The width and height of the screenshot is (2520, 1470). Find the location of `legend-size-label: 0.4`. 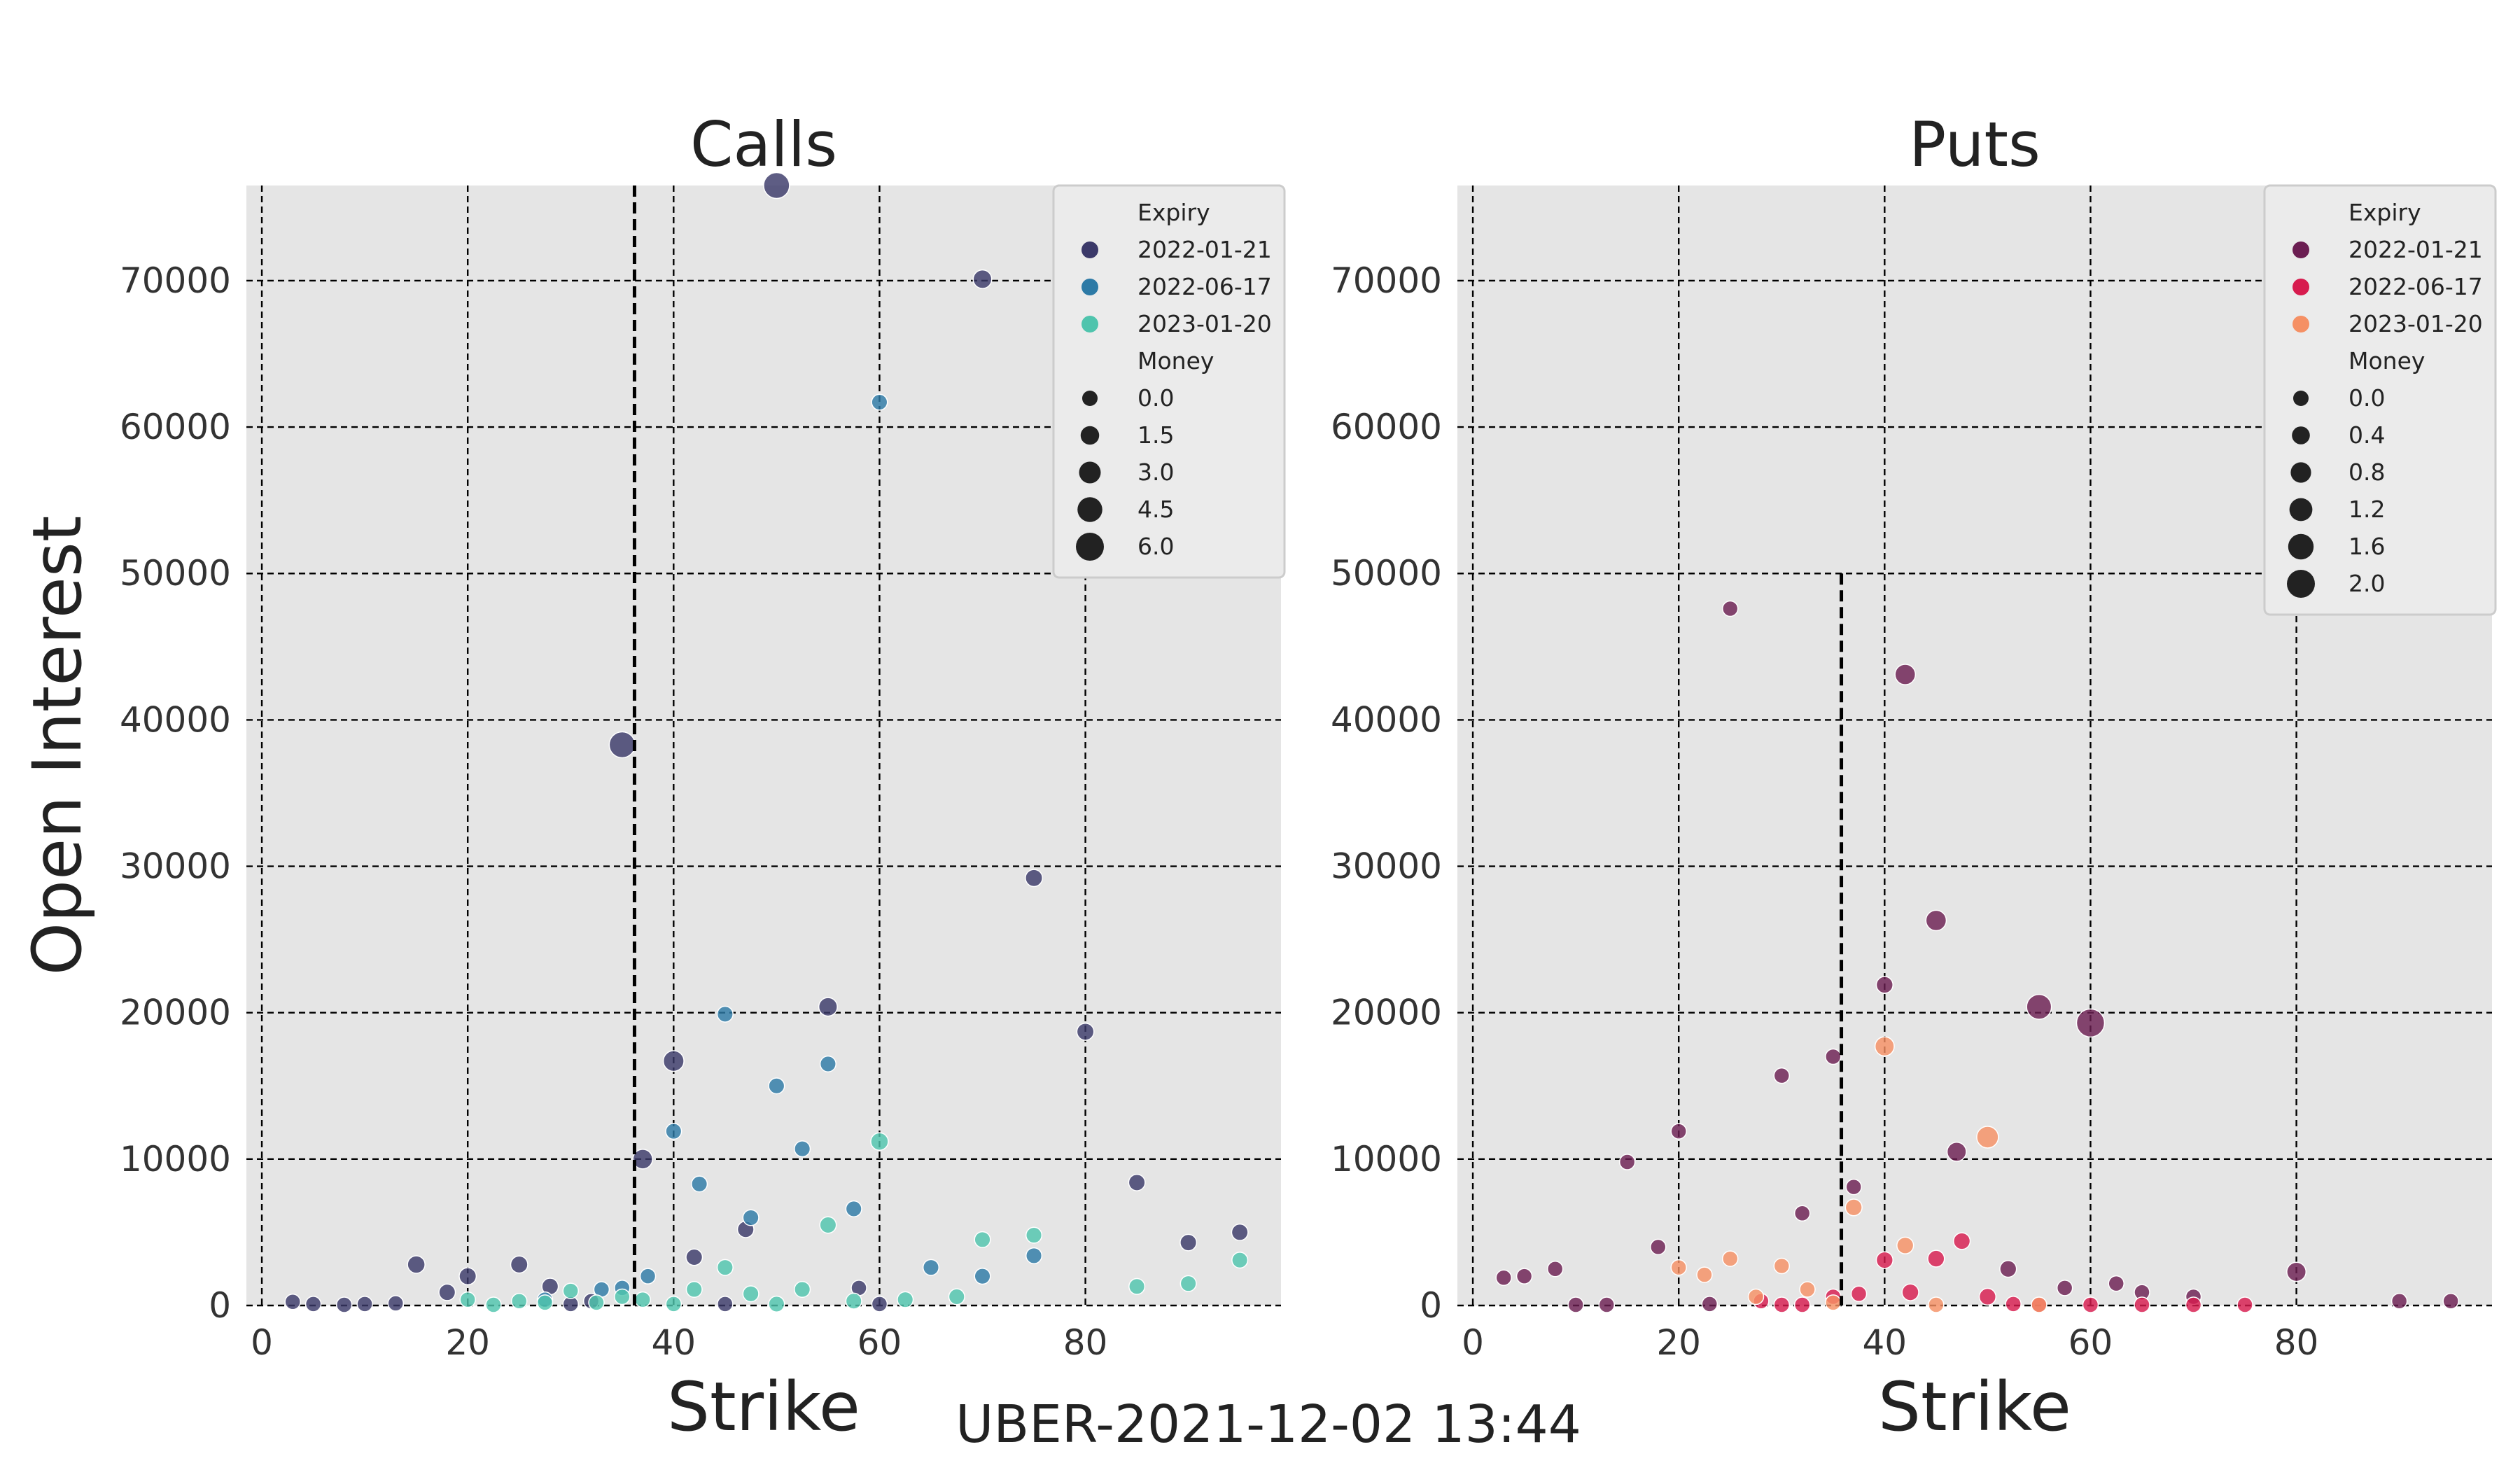

legend-size-label: 0.4 is located at coordinates (2366, 435).